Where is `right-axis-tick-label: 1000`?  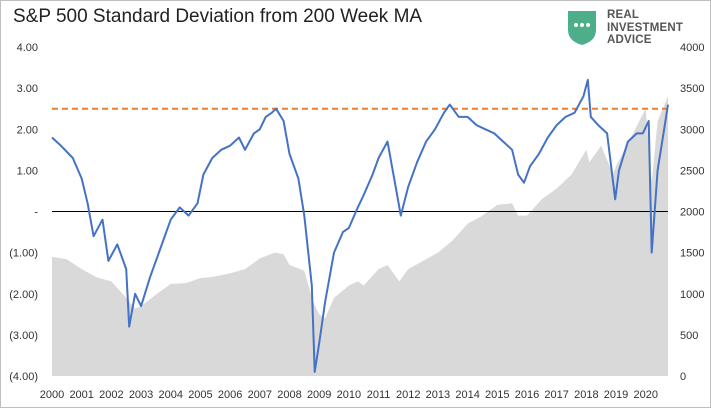
right-axis-tick-label: 1000 is located at coordinates (692, 295).